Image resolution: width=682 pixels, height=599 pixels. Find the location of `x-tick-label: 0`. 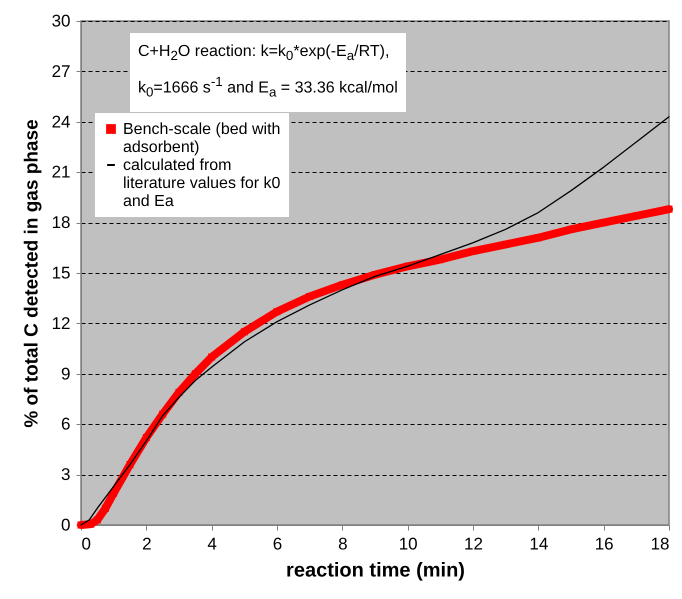

x-tick-label: 0 is located at coordinates (86, 544).